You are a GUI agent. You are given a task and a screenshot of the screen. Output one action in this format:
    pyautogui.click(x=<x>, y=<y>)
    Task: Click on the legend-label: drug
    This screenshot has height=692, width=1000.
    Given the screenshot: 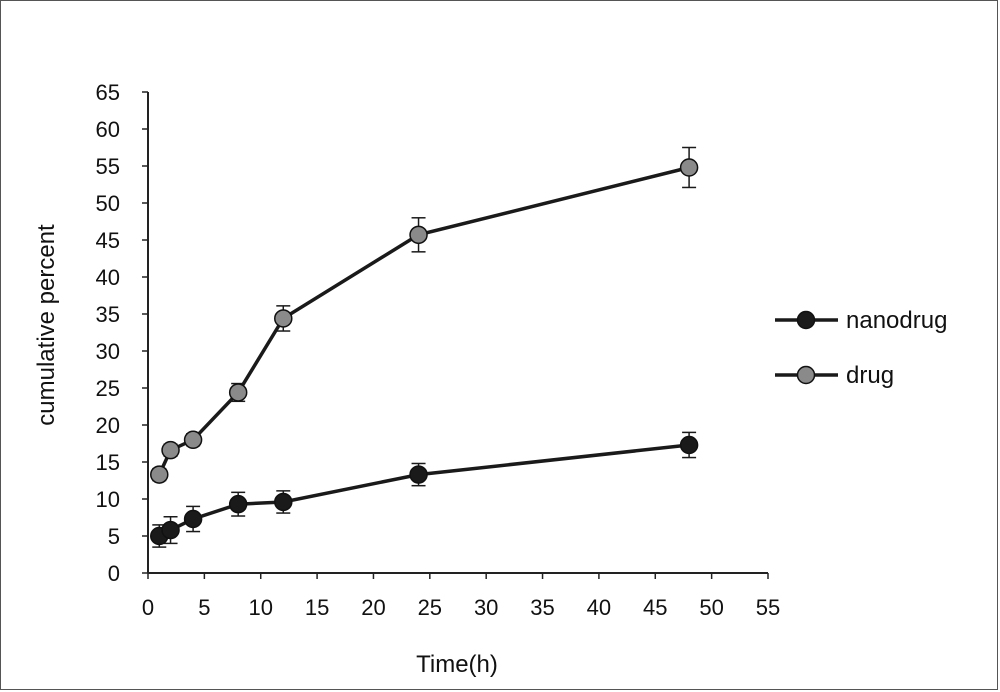 What is the action you would take?
    pyautogui.click(x=870, y=375)
    